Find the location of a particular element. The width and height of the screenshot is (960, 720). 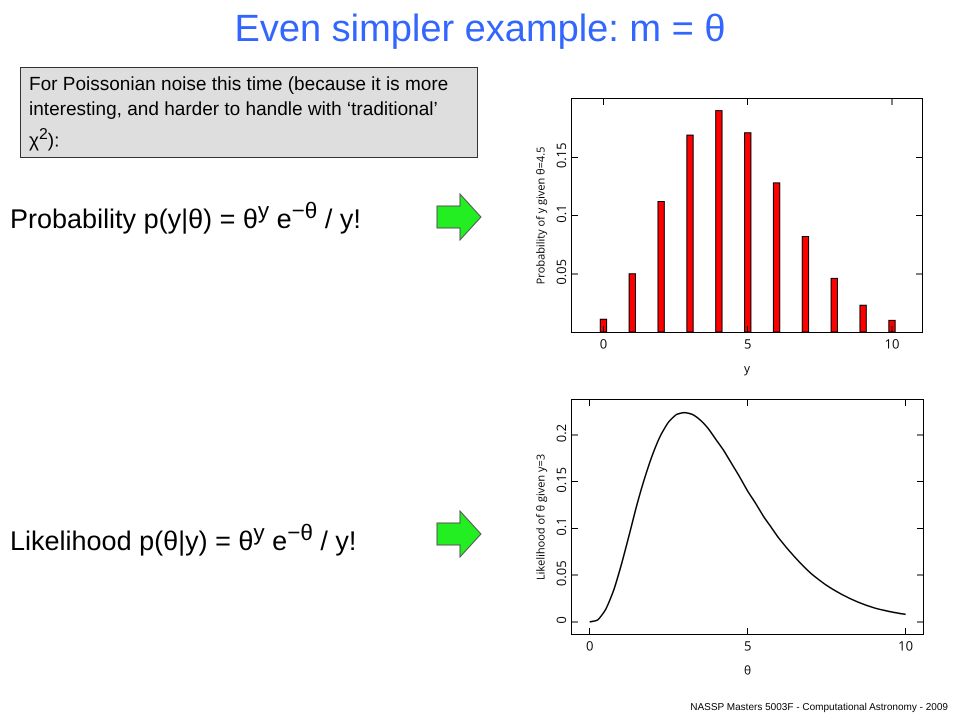

text: Likelihood p(θ|y) = θ$^{y}$ e$^{−θ}$ / y! is located at coordinates (183, 538).